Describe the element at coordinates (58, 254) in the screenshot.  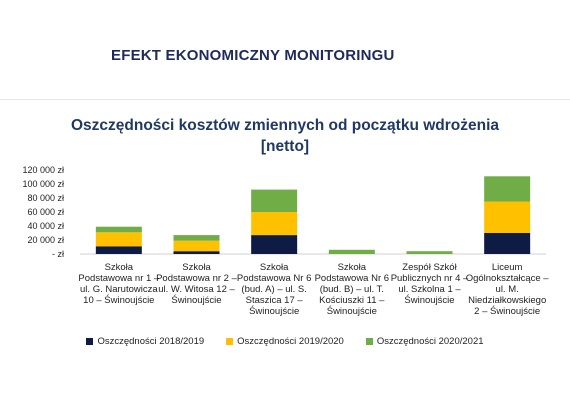
I see `y-tick-label: - zł` at that location.